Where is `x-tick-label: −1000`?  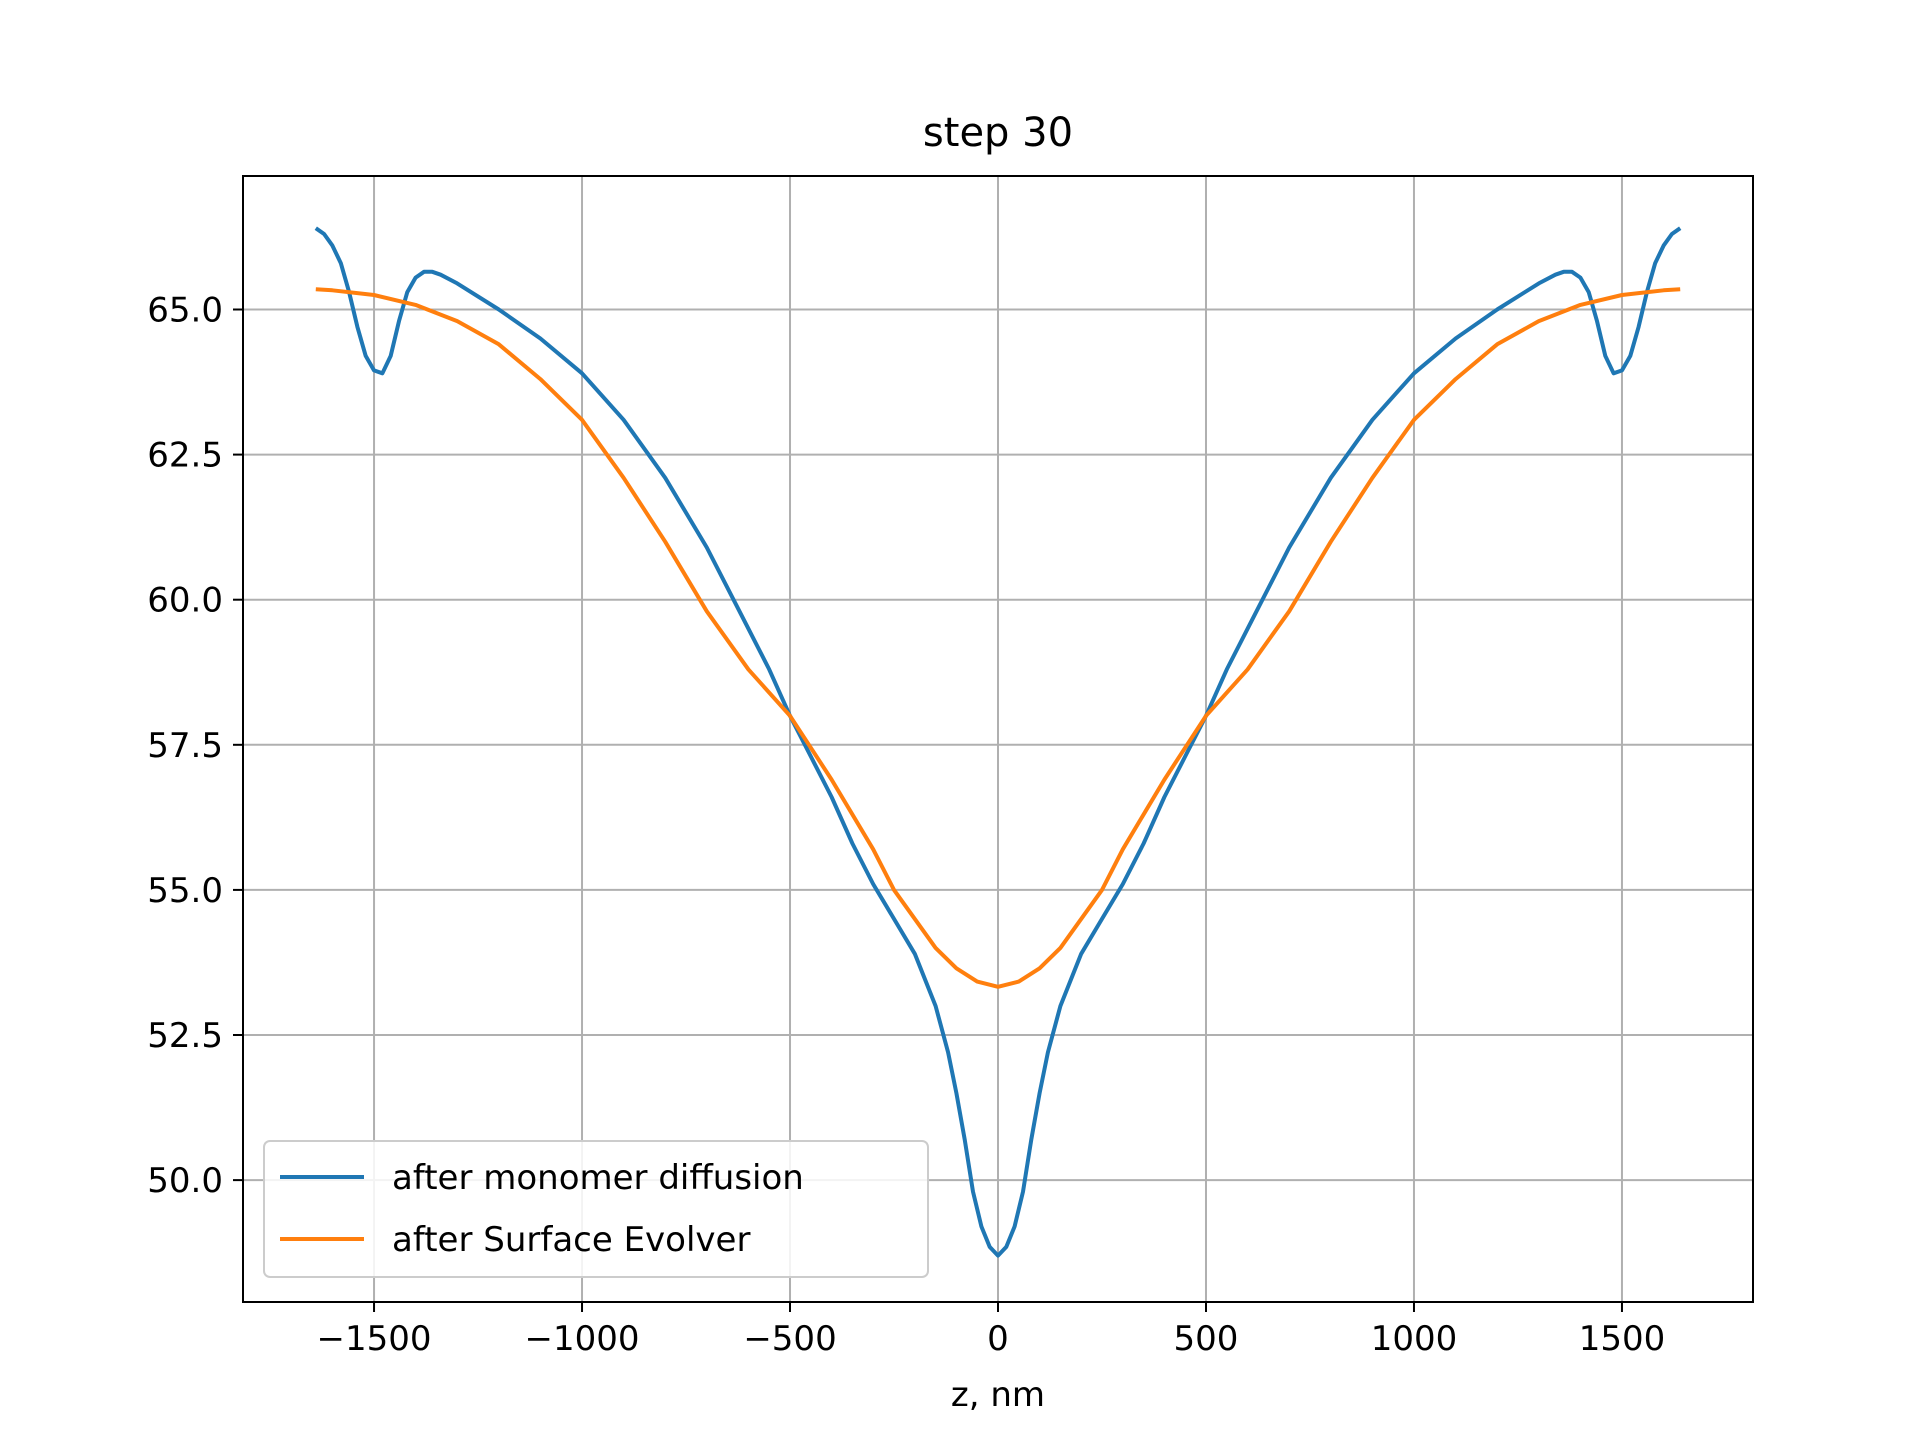
x-tick-label: −1000 is located at coordinates (582, 1339).